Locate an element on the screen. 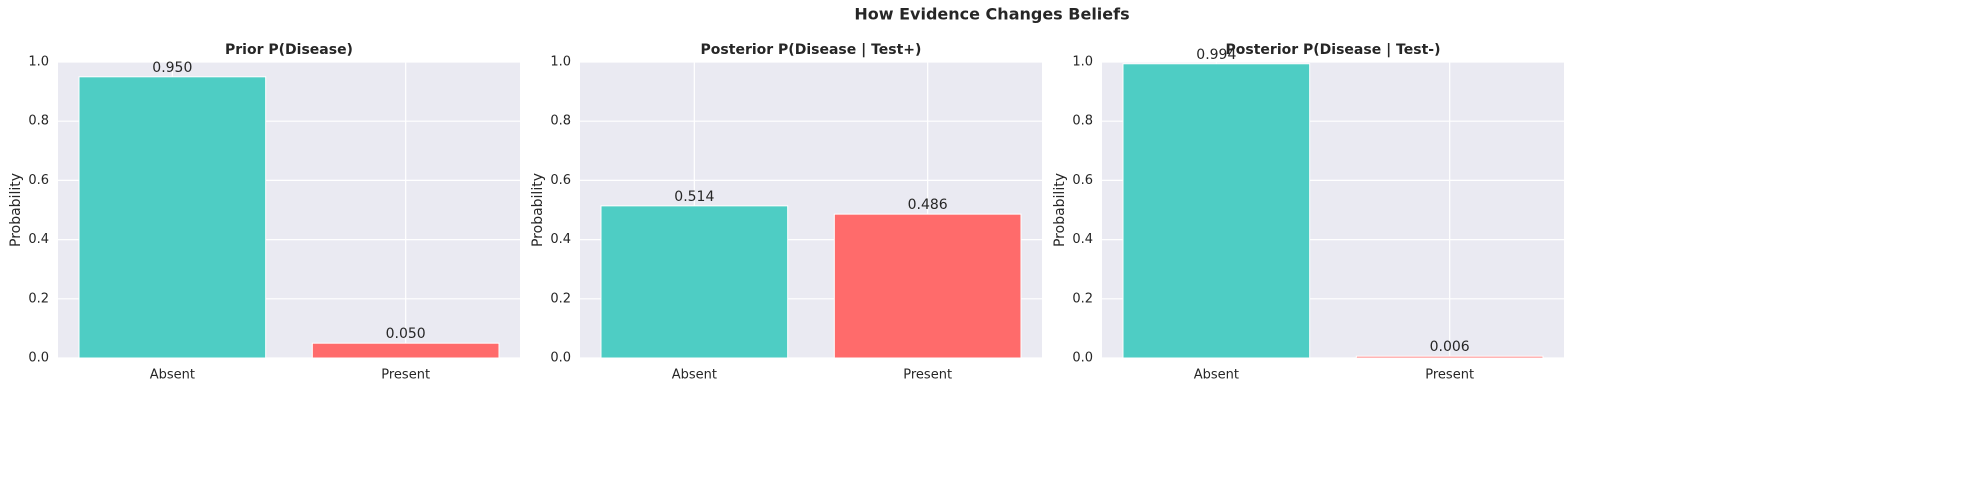  value-label: 0.006 is located at coordinates (1450, 347).